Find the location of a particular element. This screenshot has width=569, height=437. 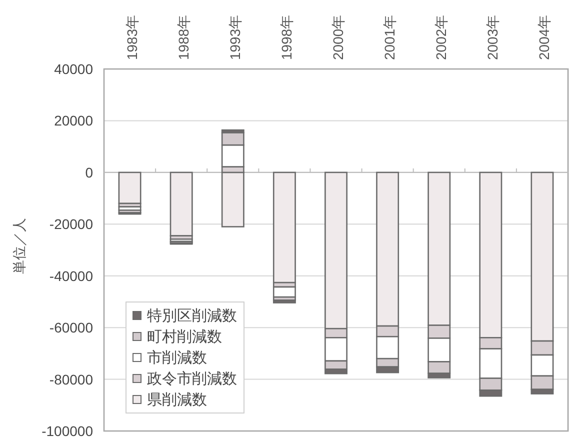

y-tick-label: -40000 is located at coordinates (71, 276).